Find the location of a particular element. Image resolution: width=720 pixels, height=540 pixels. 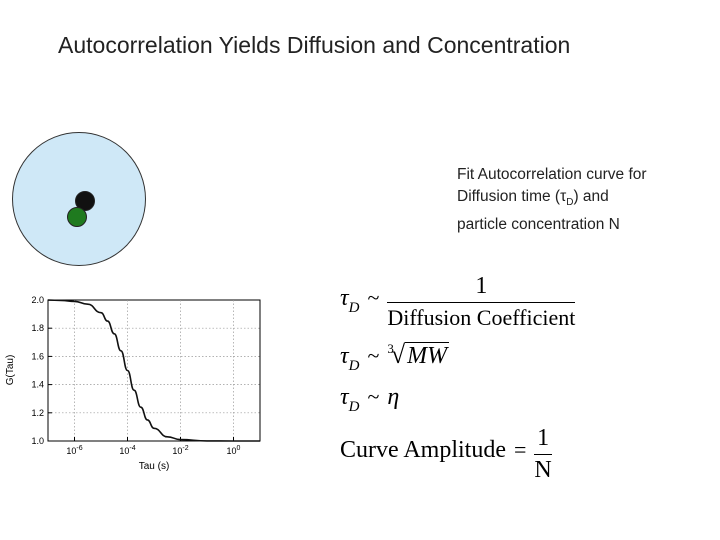

plot-area: 10⁻⁶ 10⁻⁴ 10⁻² 100 1.0 1.2 1.4 1.6 1.8 2.0 is located at coordinates (146, 375).